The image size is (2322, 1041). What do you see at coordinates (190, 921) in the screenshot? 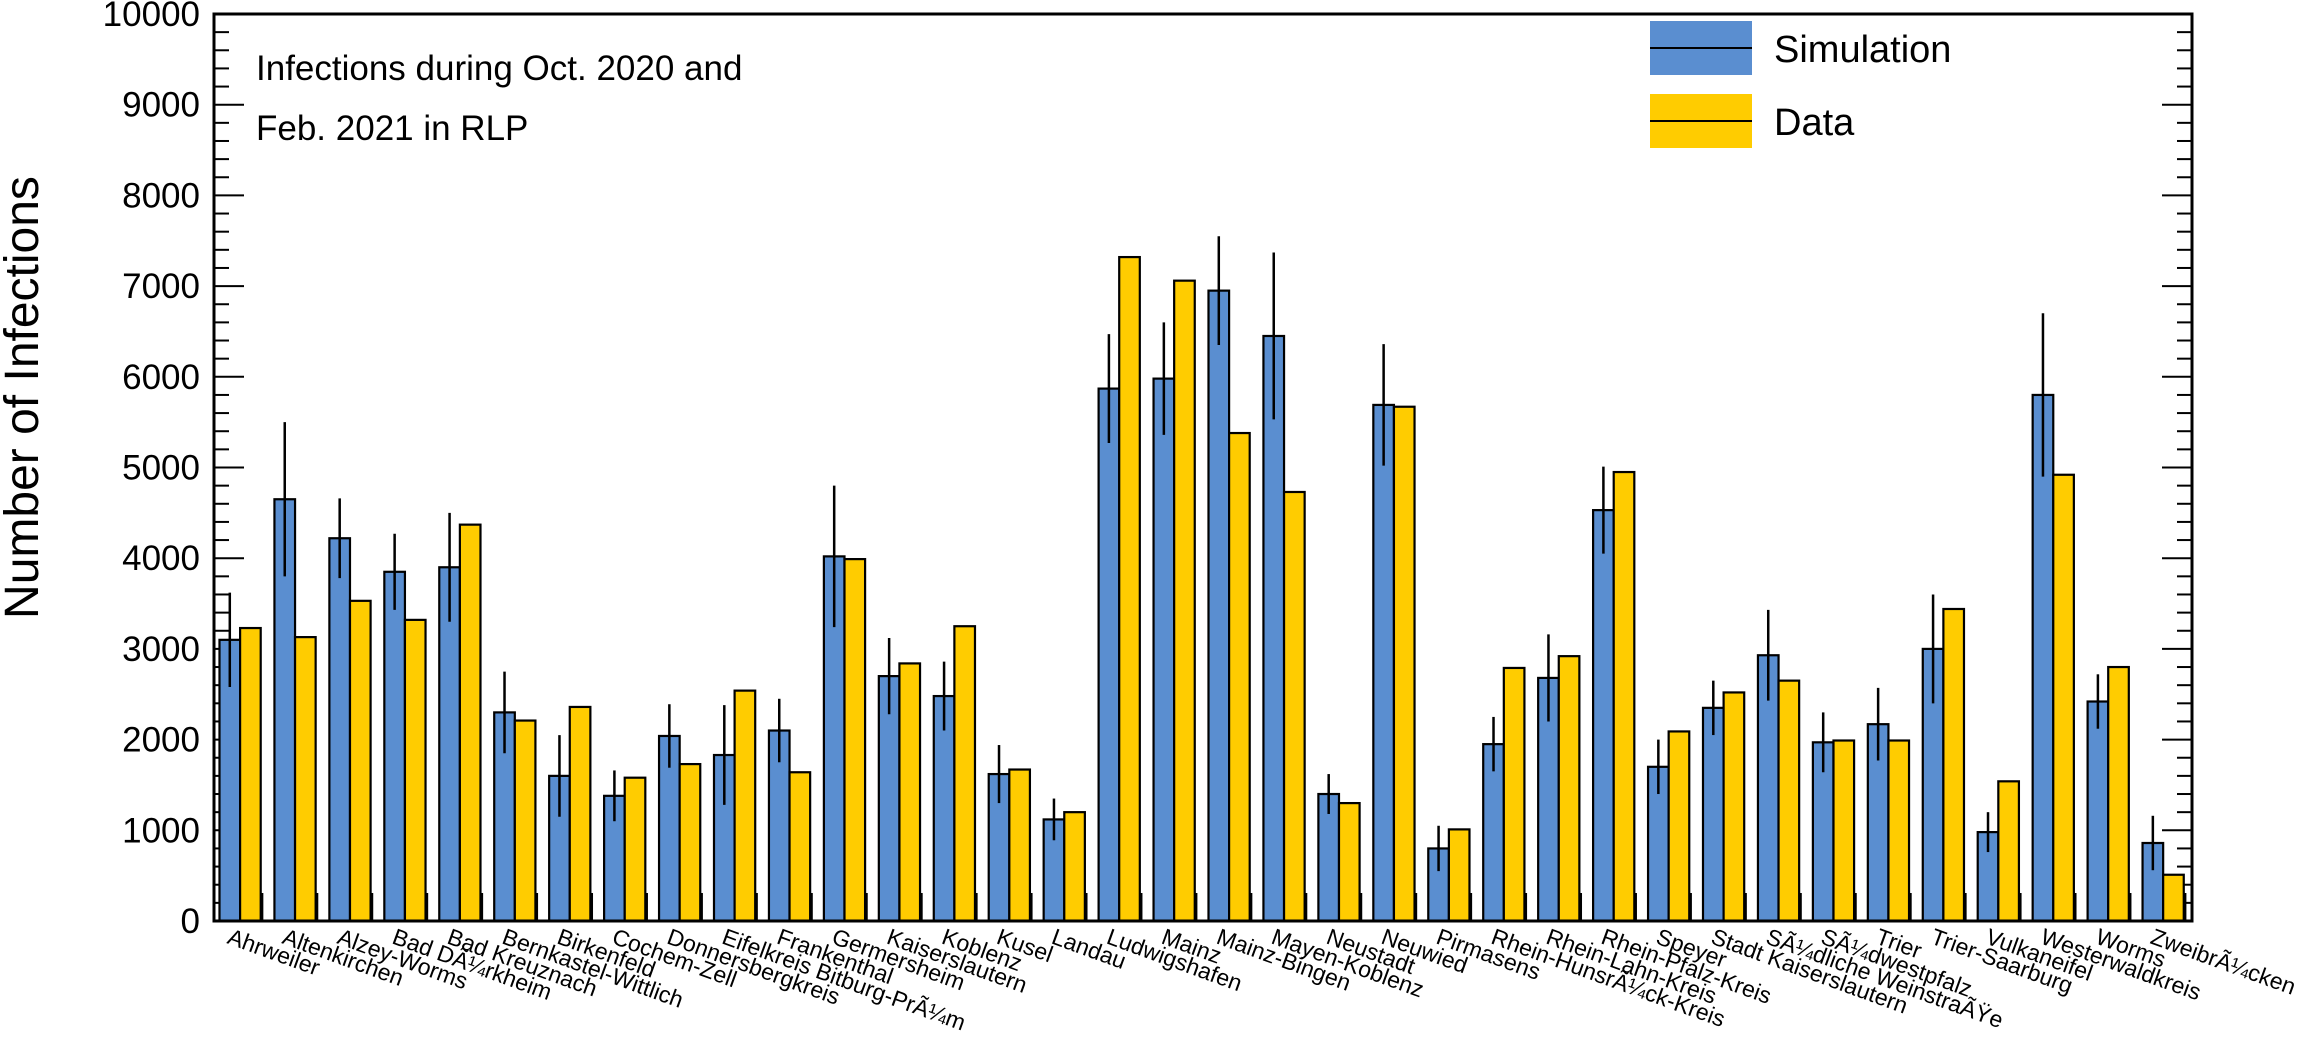
I see `y-tick-label: 0` at bounding box center [190, 921].